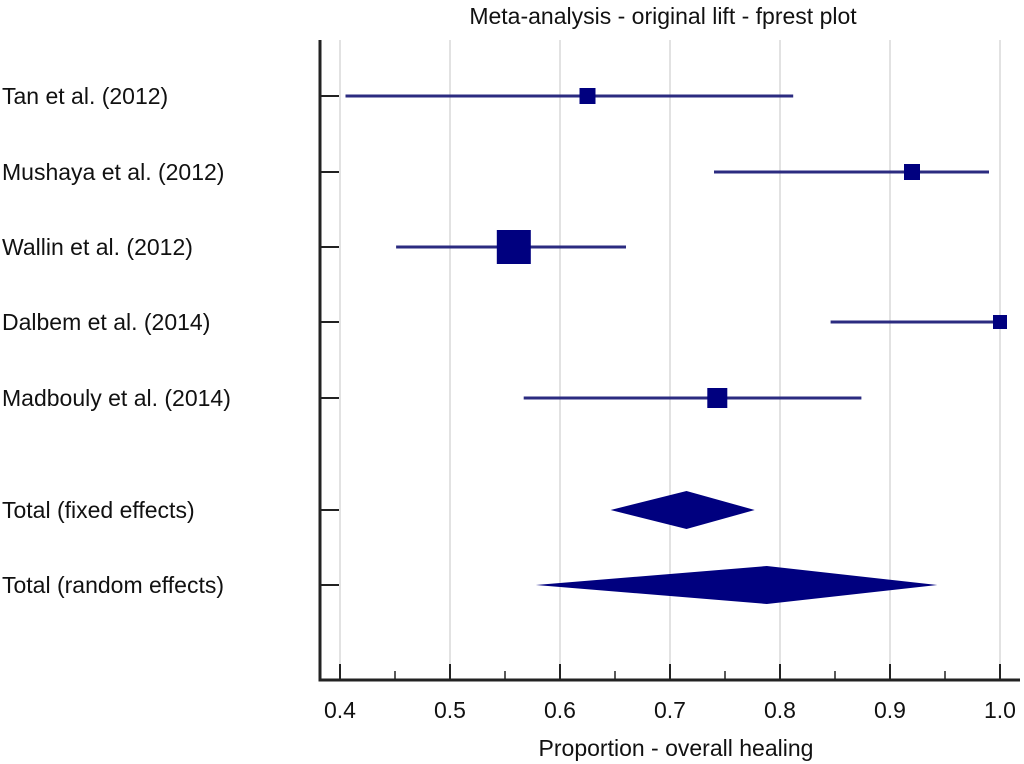 The image size is (1024, 764). What do you see at coordinates (504, 322) in the screenshot?
I see `study-row: Dalbem et al. (2014)` at bounding box center [504, 322].